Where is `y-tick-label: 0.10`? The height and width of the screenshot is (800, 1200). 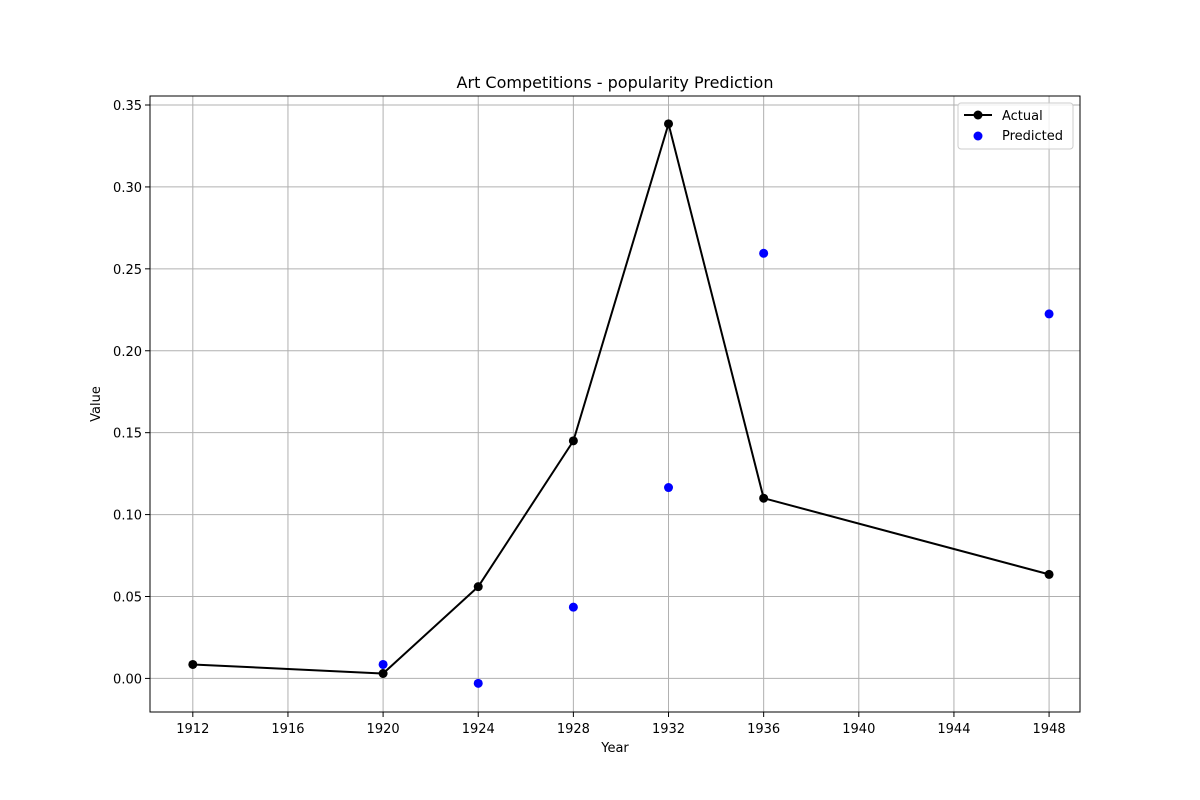 y-tick-label: 0.10 is located at coordinates (127, 516).